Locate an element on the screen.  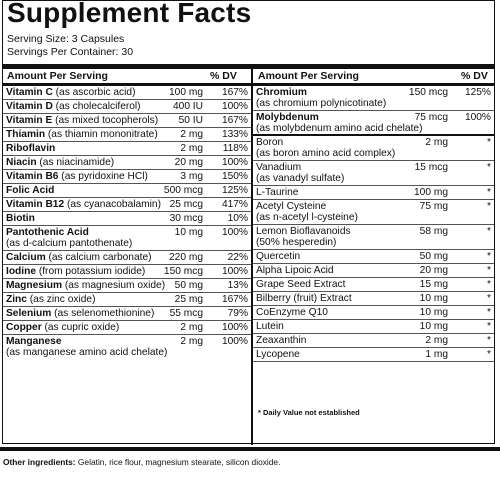
nutrient-label: Lycopene is located at coordinates (278, 354).